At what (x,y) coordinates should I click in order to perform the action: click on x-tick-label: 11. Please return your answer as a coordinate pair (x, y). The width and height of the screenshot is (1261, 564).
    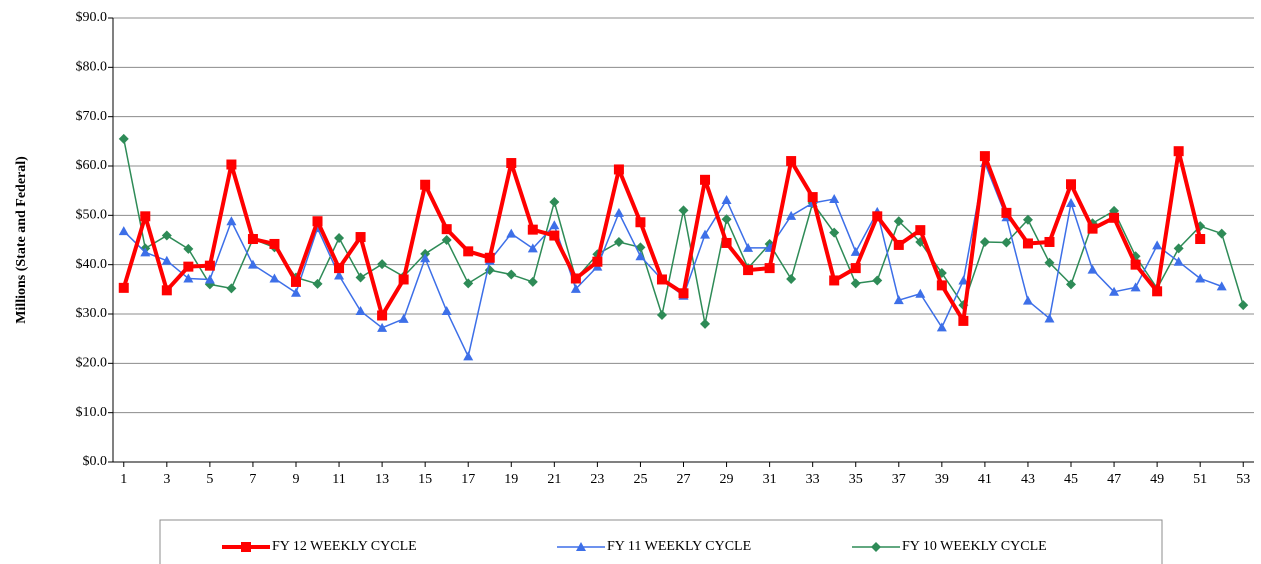
    Looking at the image, I should click on (338, 479).